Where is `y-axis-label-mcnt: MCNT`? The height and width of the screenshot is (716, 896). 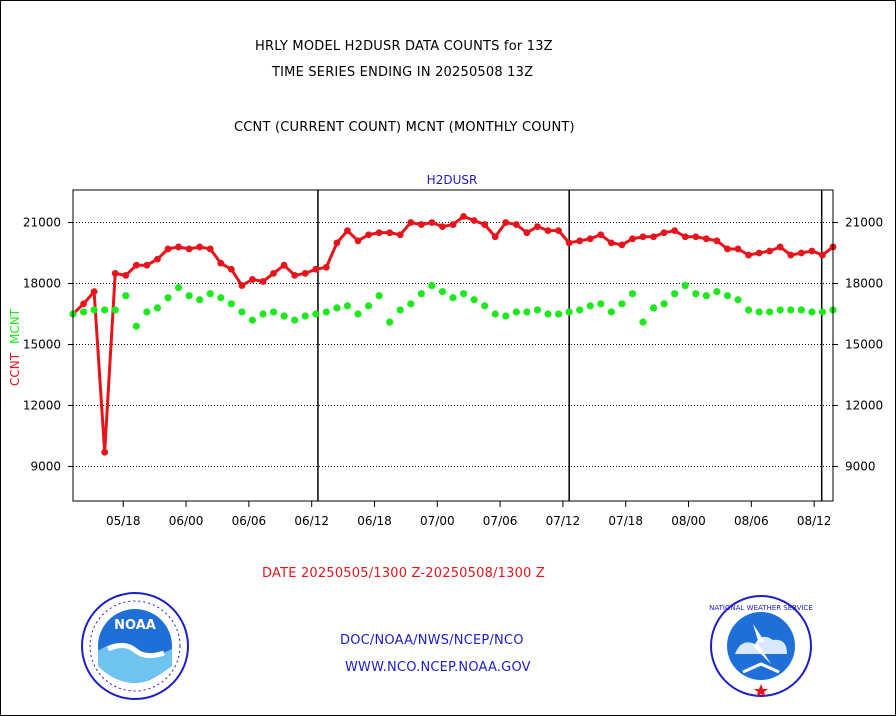 y-axis-label-mcnt: MCNT is located at coordinates (15, 326).